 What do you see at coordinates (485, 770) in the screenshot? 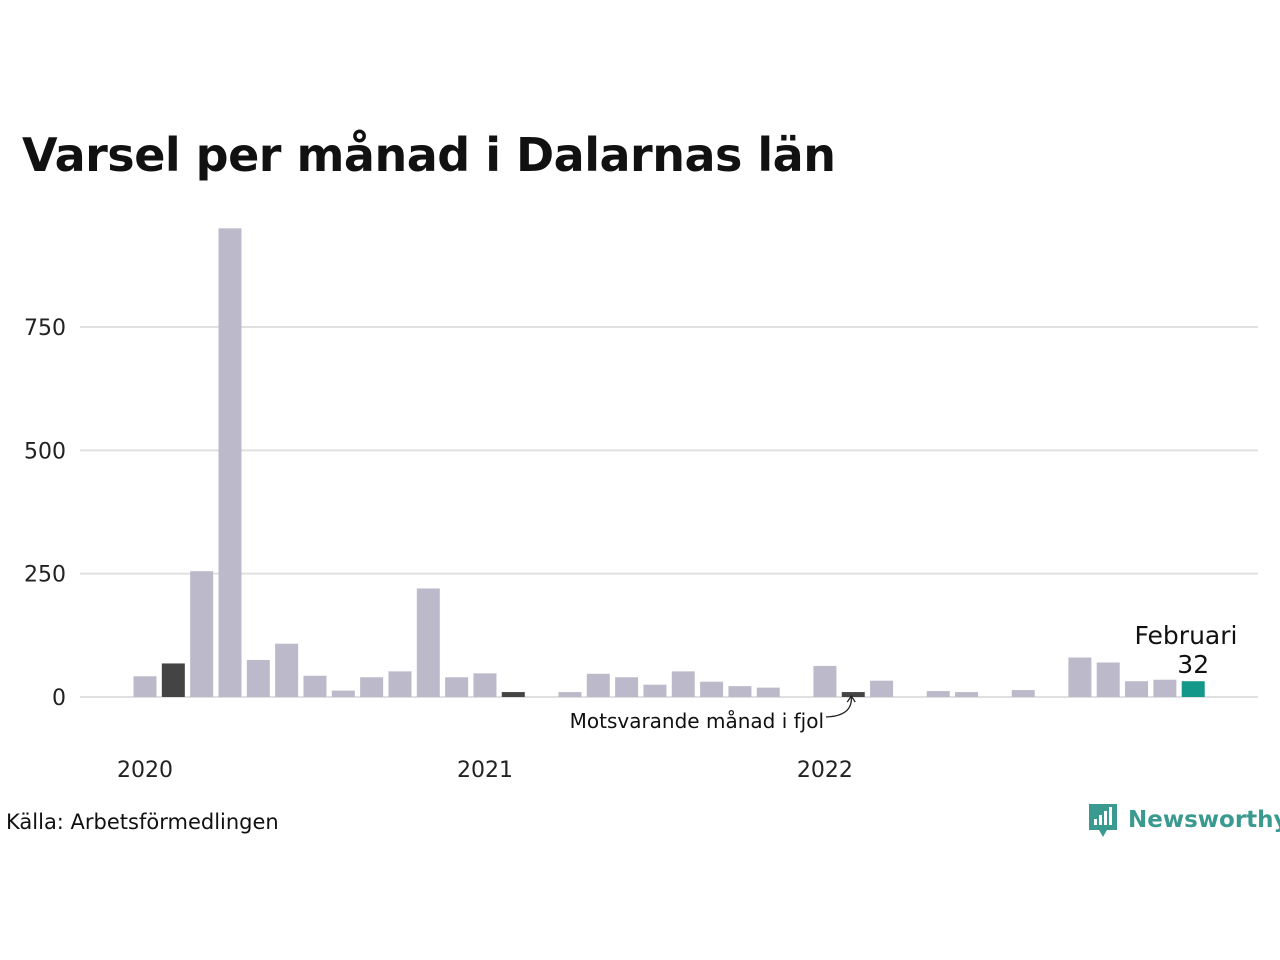
I see `x-tick-label: 2021` at bounding box center [485, 770].